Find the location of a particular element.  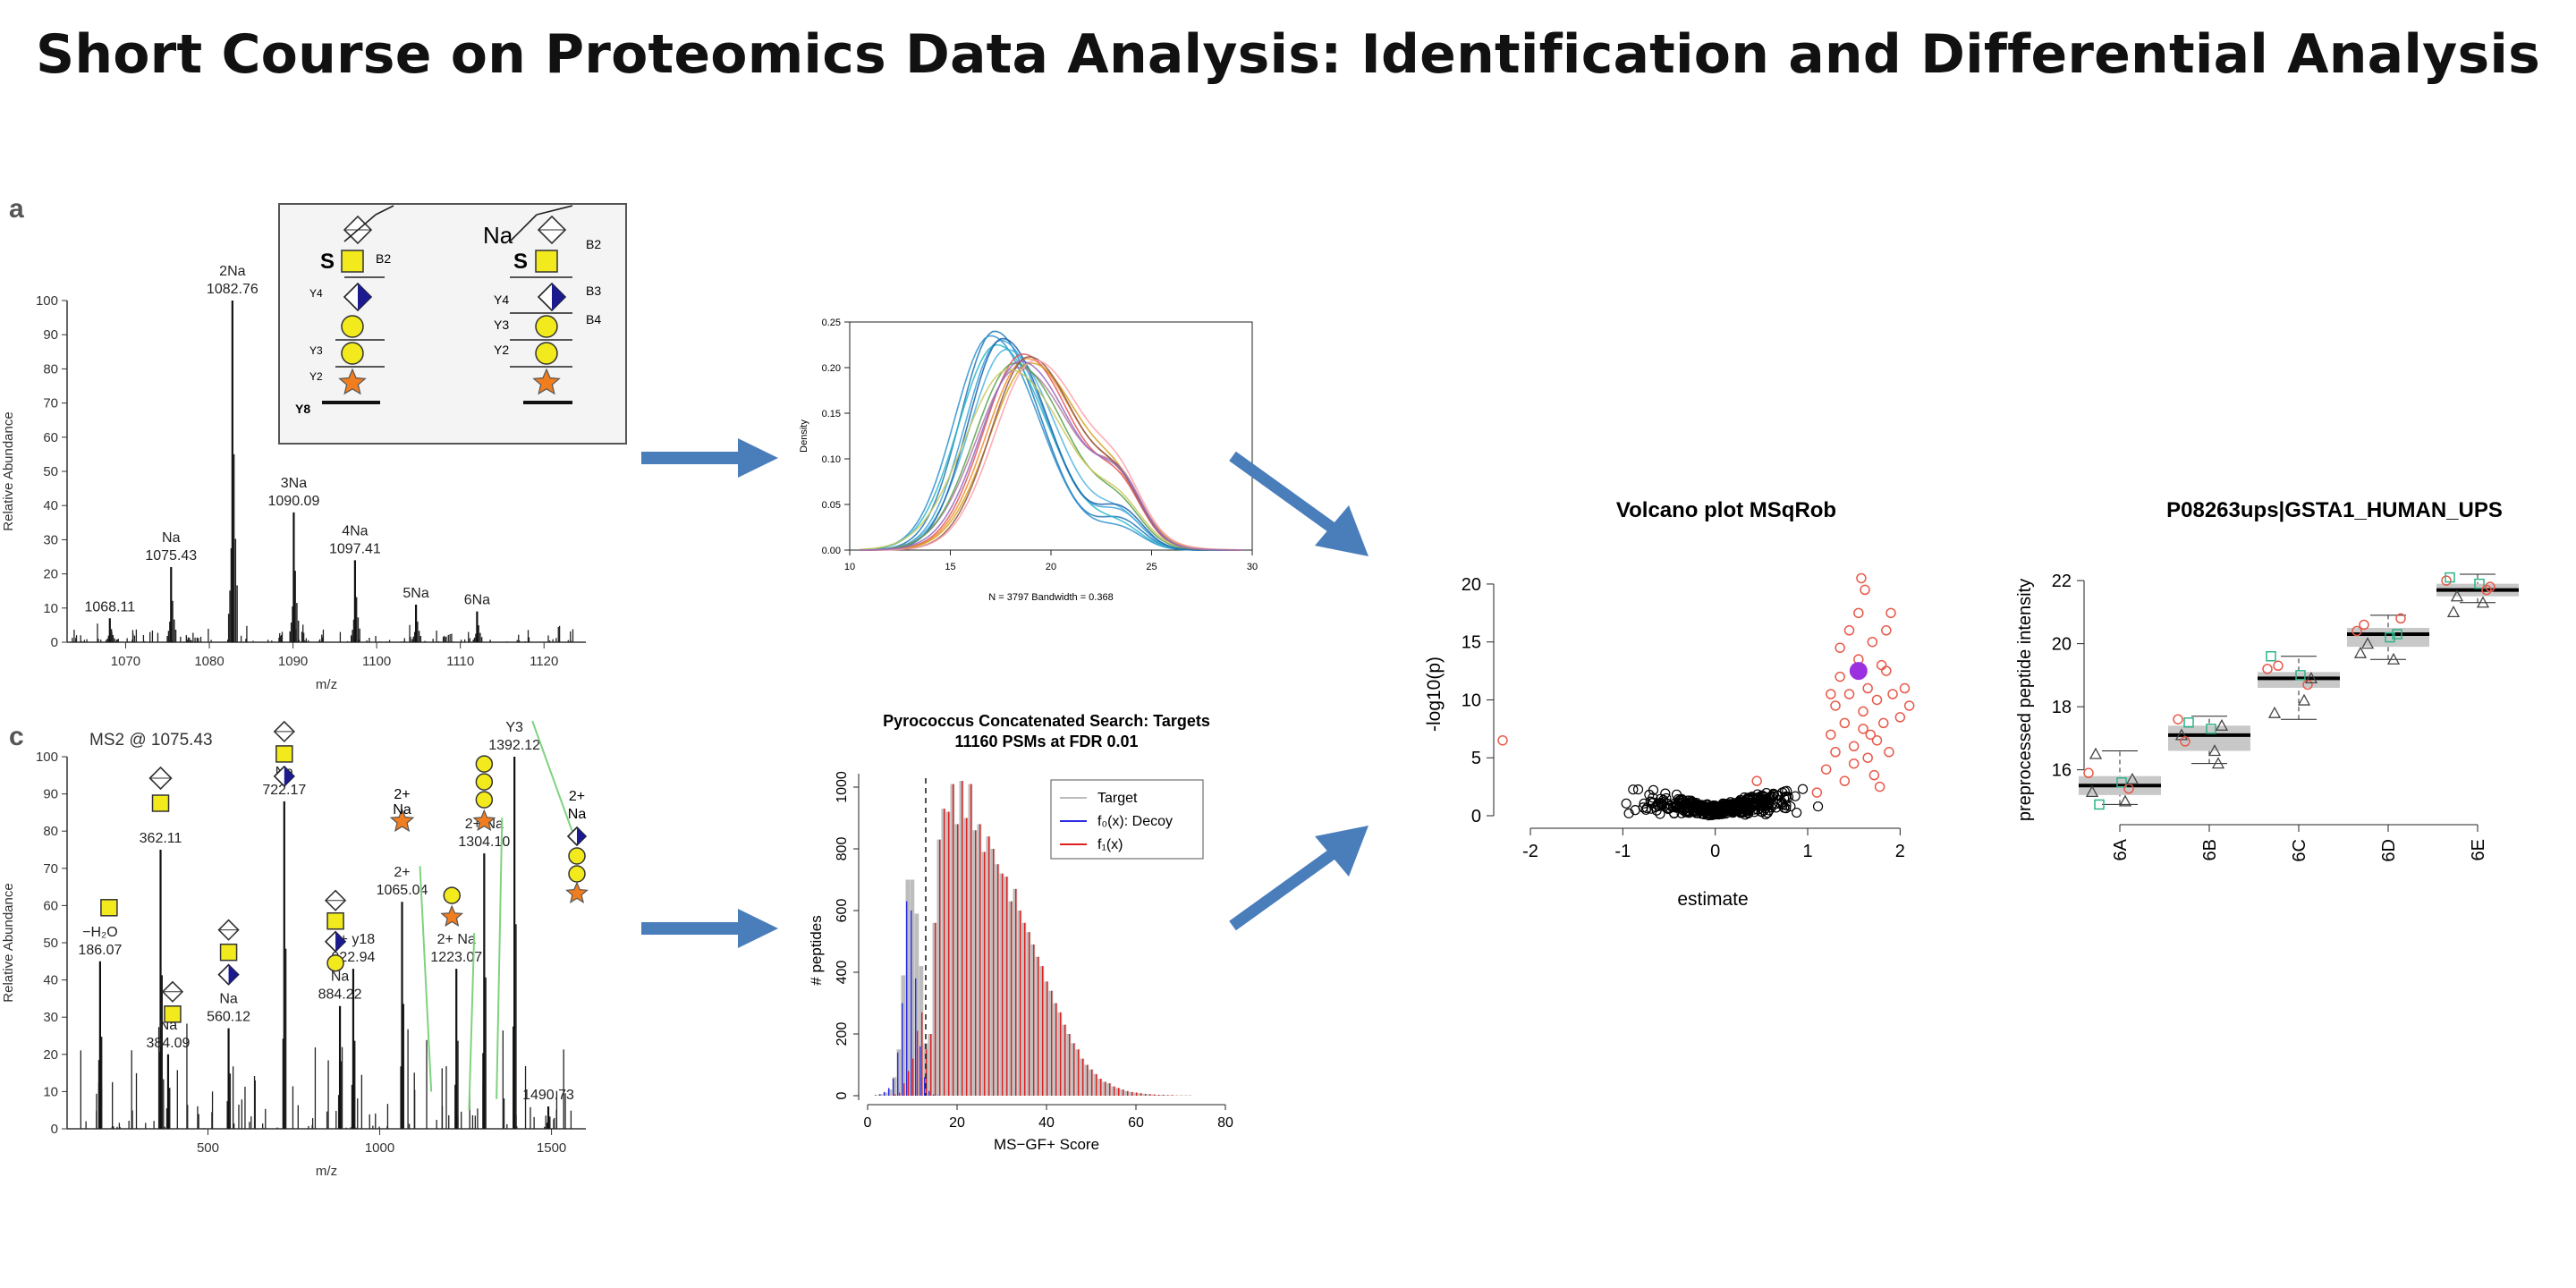

y-tick-label: 80 is located at coordinates (50, 831).